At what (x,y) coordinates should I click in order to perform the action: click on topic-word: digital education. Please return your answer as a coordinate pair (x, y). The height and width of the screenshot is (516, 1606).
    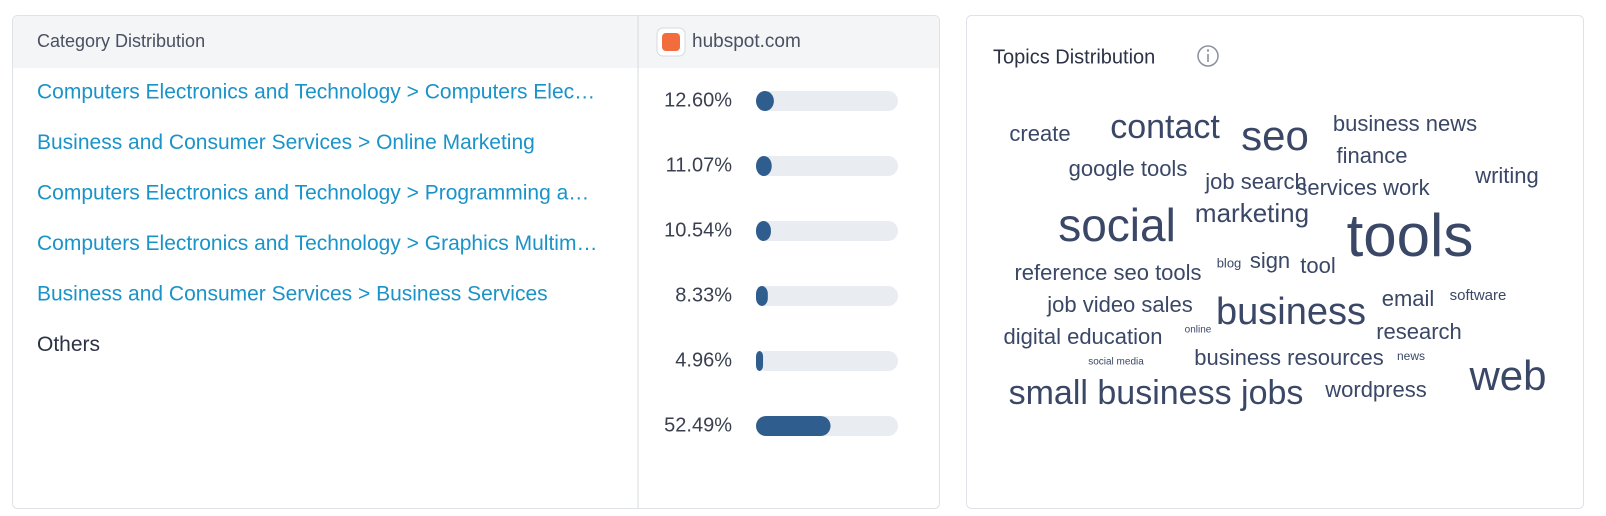
    Looking at the image, I should click on (1082, 336).